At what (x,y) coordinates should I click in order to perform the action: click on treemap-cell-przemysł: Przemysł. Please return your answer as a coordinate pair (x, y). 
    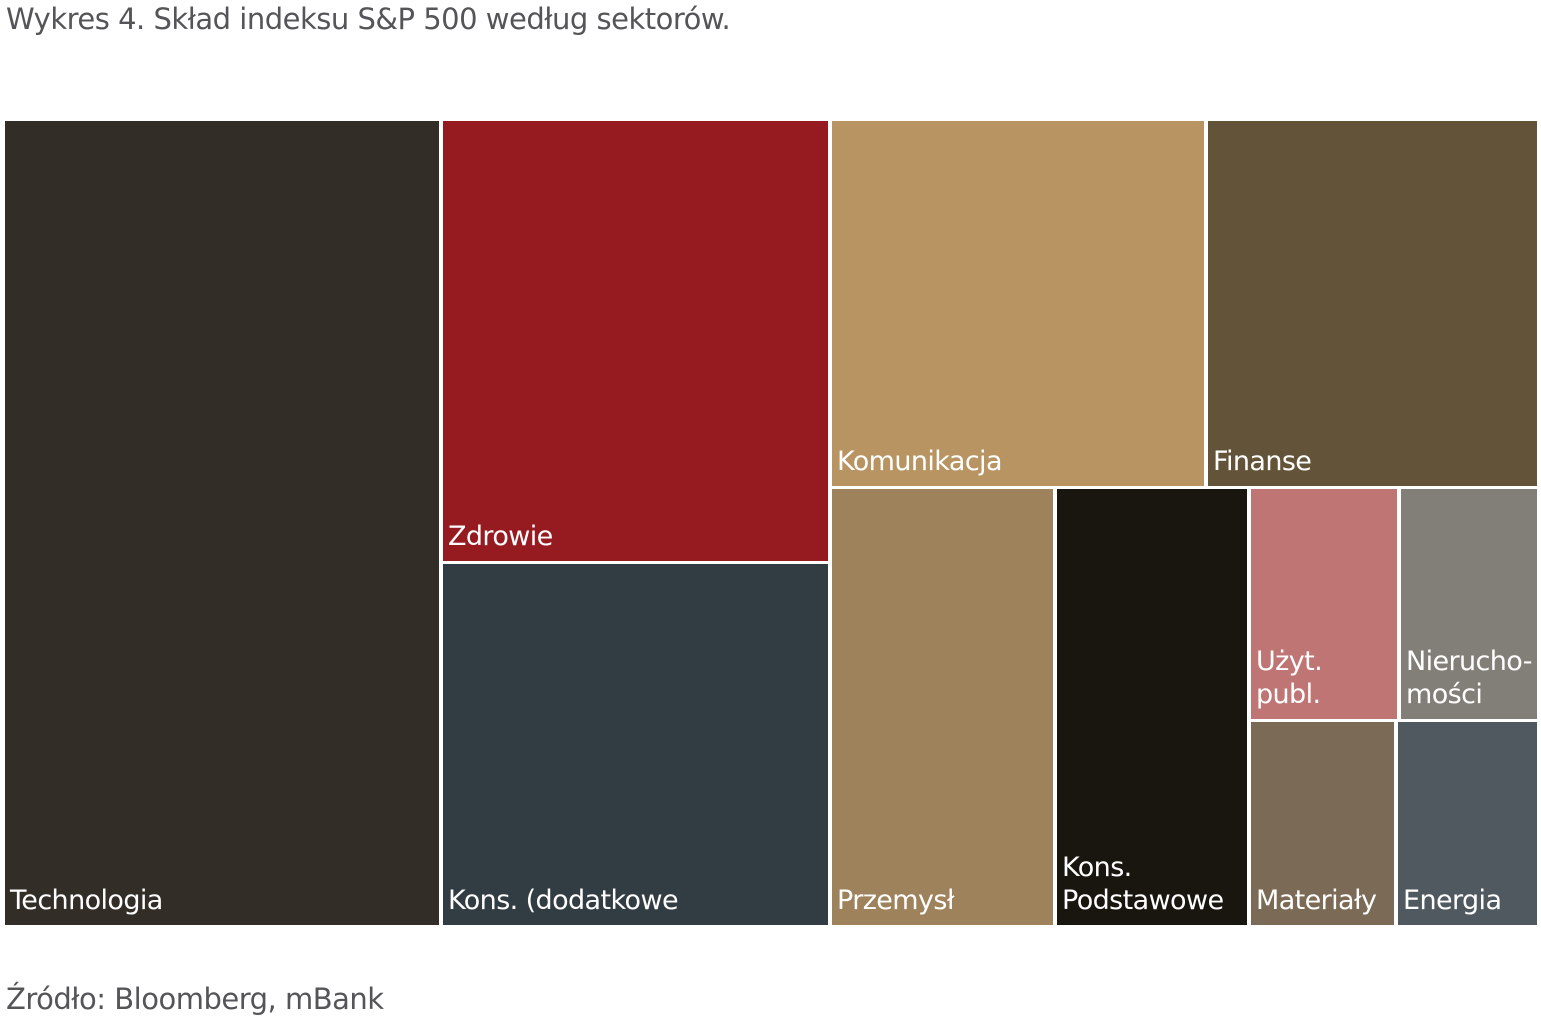
    Looking at the image, I should click on (942, 707).